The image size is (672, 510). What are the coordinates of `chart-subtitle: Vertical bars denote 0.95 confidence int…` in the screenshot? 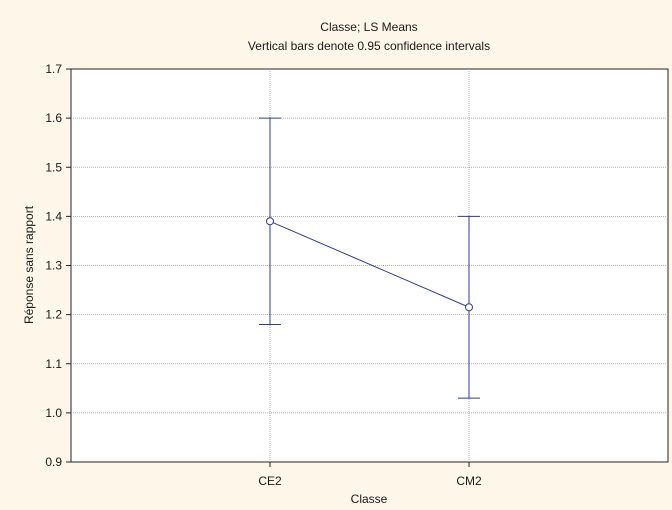 It's located at (369, 46).